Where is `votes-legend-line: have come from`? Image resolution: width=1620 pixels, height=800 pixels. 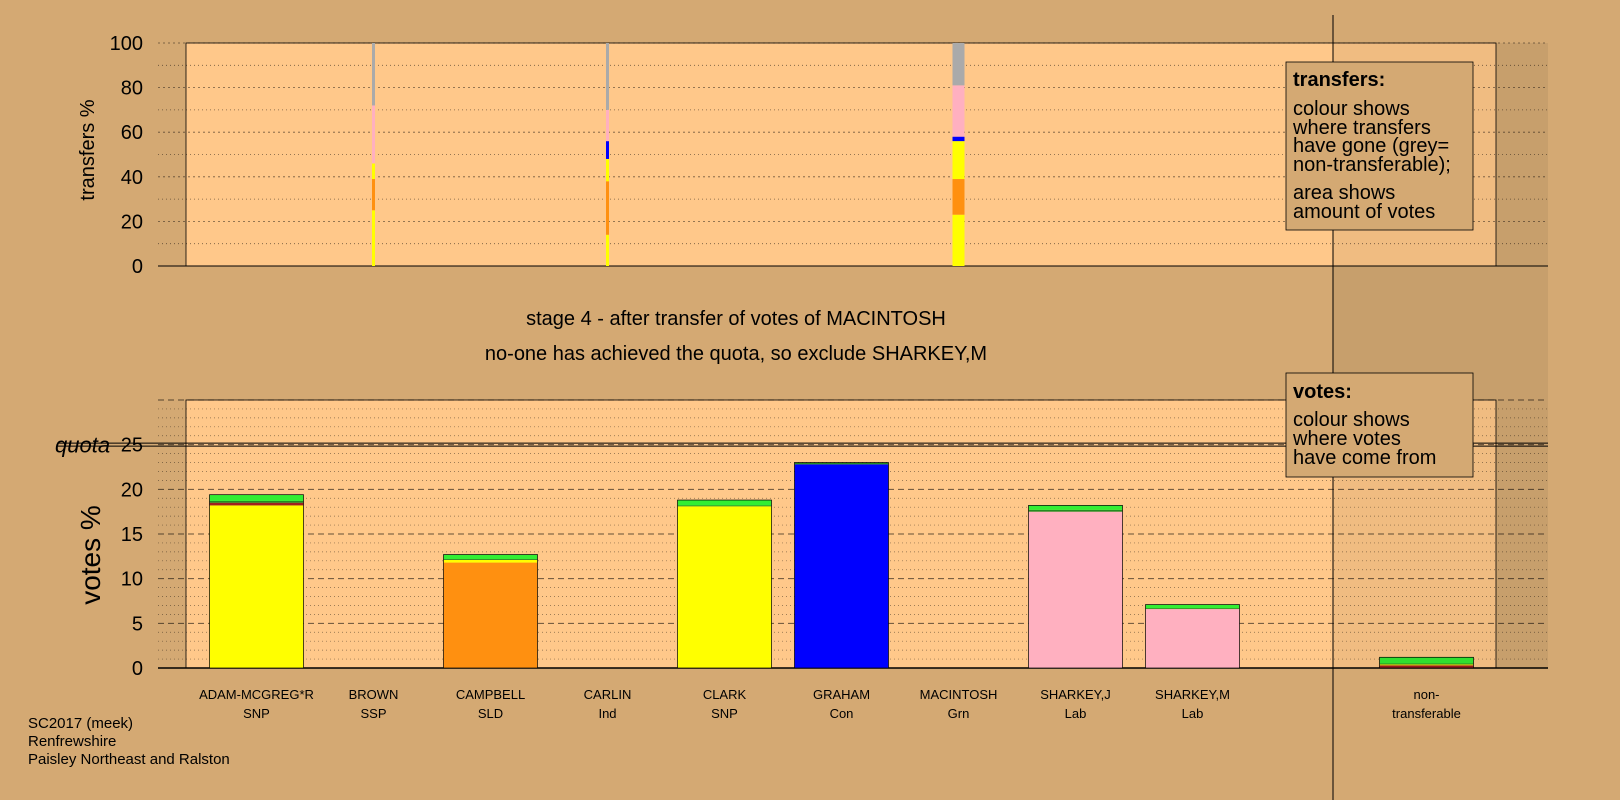
votes-legend-line: have come from is located at coordinates (1364, 458).